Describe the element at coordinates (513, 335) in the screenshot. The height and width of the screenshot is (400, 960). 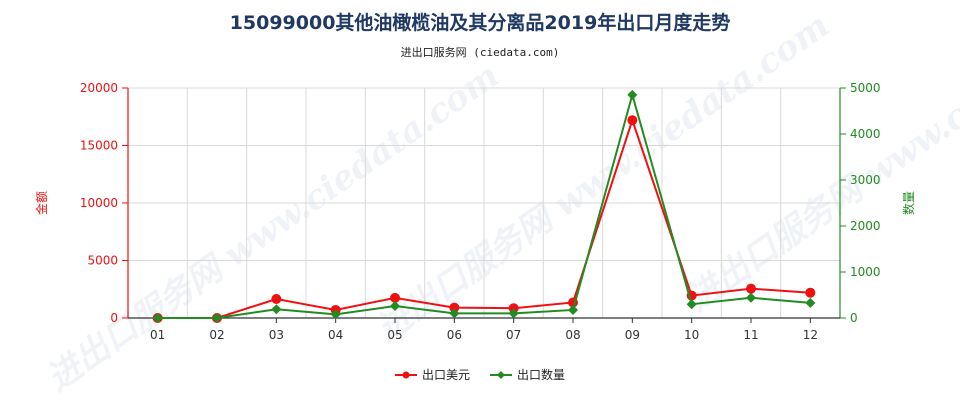
I see `x-tick-label: 07` at that location.